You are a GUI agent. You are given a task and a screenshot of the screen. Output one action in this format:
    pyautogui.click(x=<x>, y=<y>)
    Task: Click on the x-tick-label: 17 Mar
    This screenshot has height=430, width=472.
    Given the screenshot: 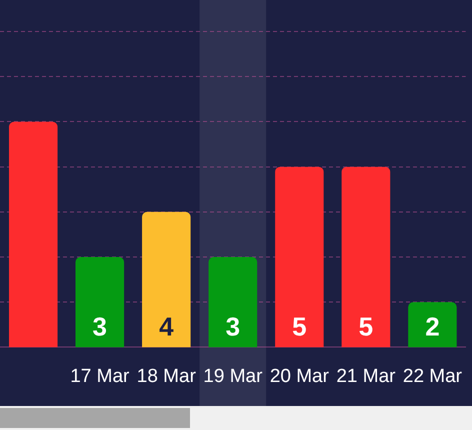 What is the action you would take?
    pyautogui.click(x=100, y=376)
    